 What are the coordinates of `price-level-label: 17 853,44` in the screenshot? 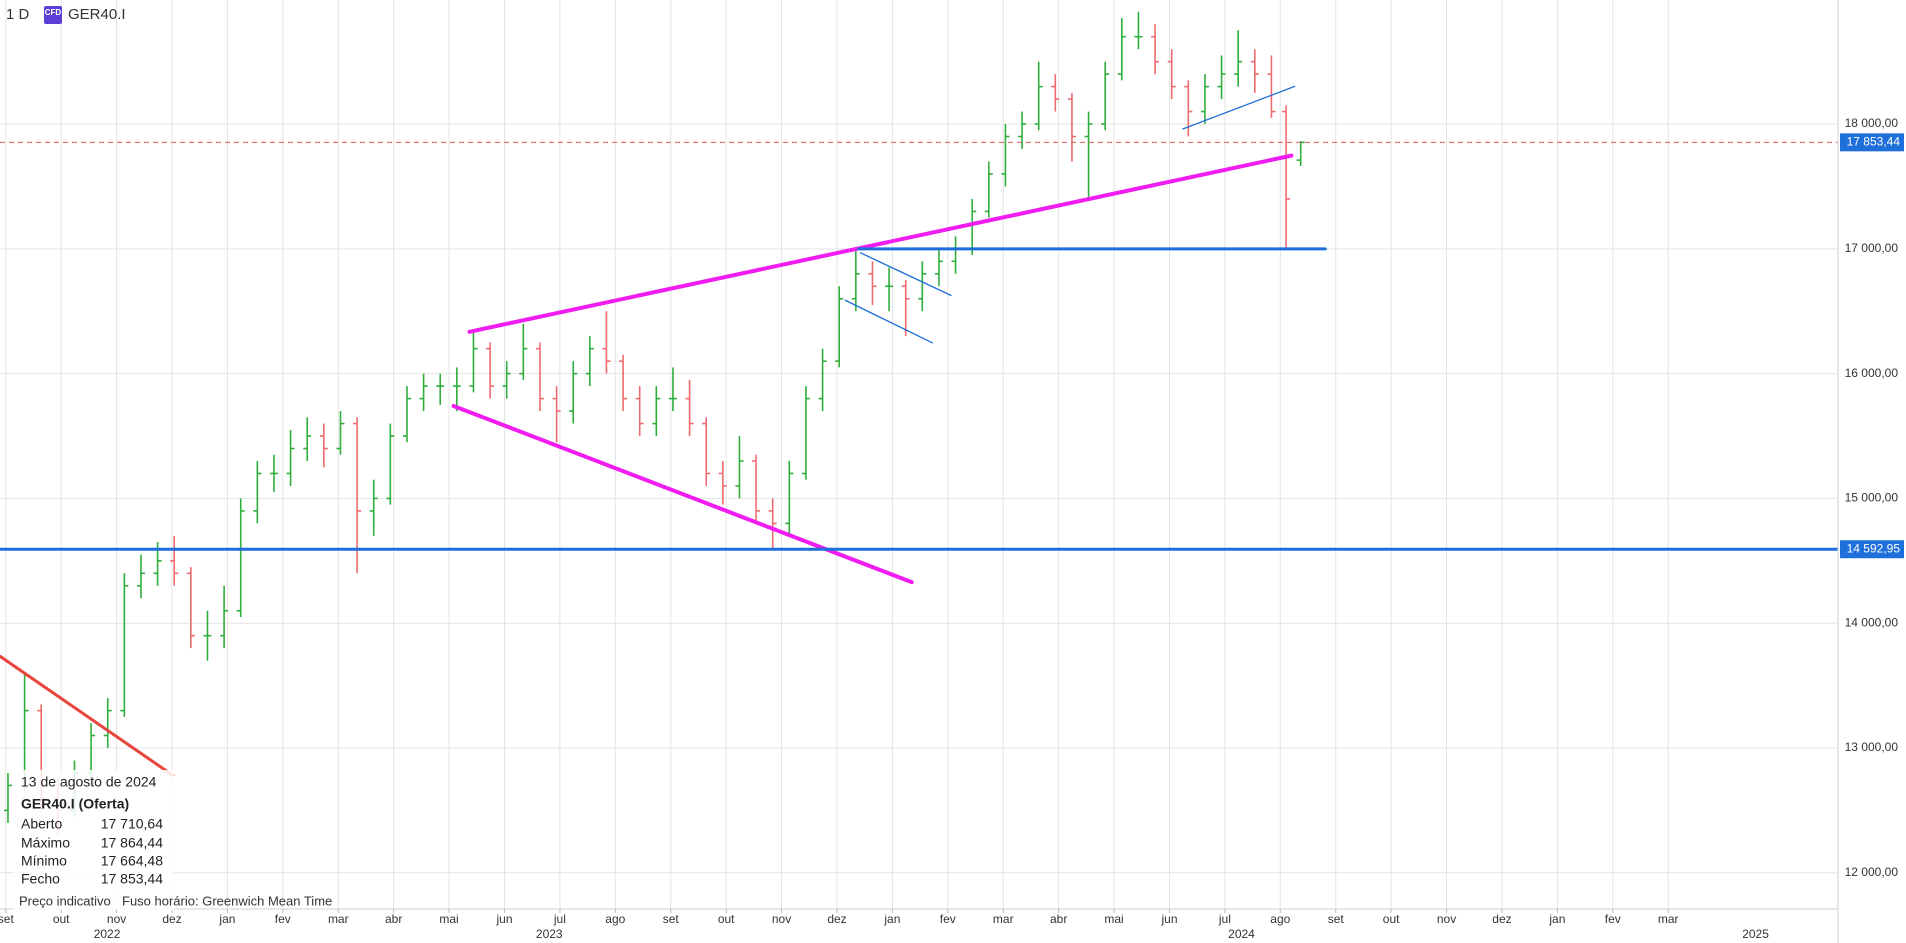 It's located at (1874, 142).